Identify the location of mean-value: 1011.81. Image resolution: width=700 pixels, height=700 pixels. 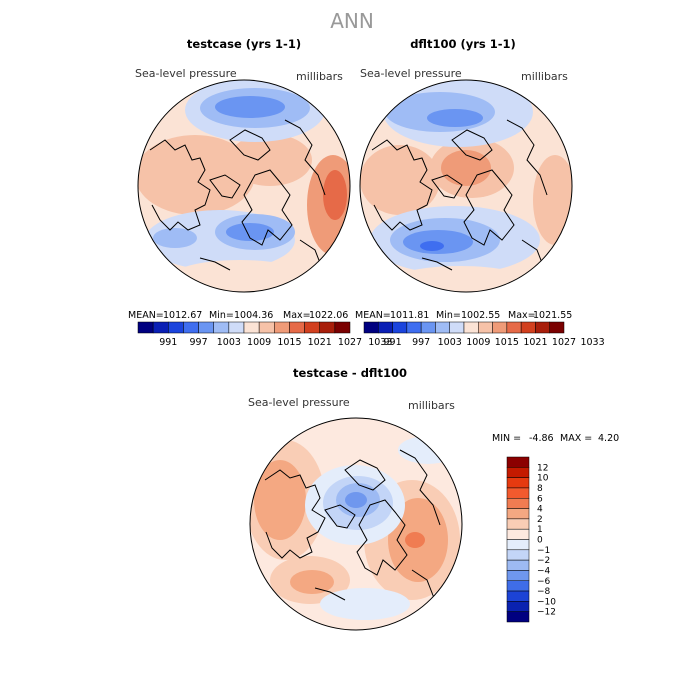
(409, 315).